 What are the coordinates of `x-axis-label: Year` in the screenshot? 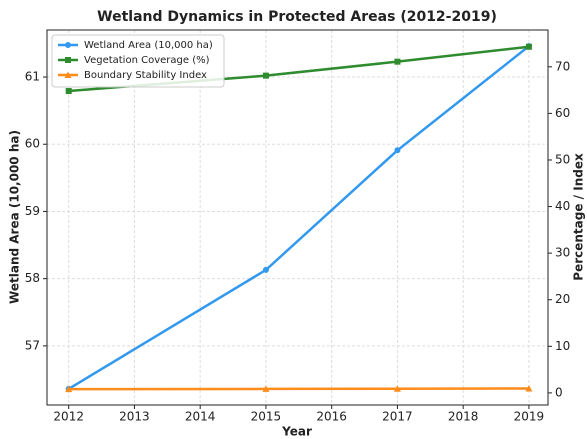 It's located at (296, 432).